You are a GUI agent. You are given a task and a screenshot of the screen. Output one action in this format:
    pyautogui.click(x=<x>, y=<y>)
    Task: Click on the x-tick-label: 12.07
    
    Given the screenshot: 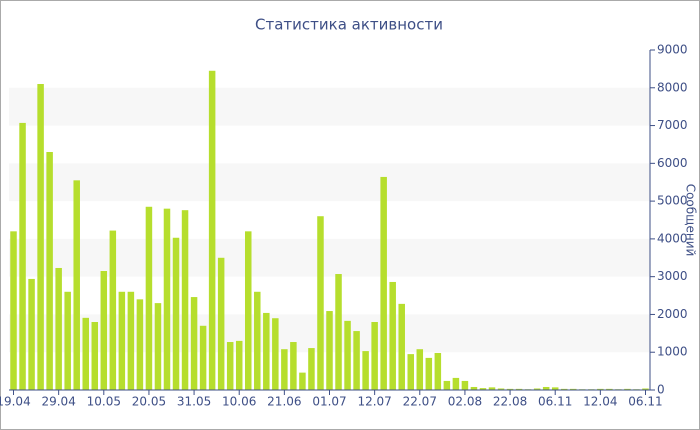 What is the action you would take?
    pyautogui.click(x=374, y=402)
    